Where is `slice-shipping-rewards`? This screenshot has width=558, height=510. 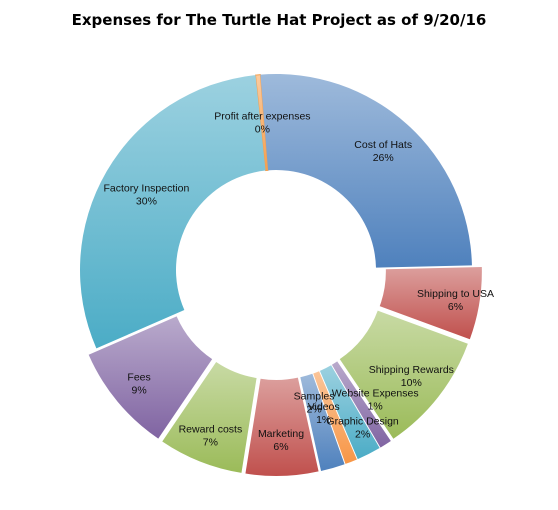 slice-shipping-rewards is located at coordinates (403, 374).